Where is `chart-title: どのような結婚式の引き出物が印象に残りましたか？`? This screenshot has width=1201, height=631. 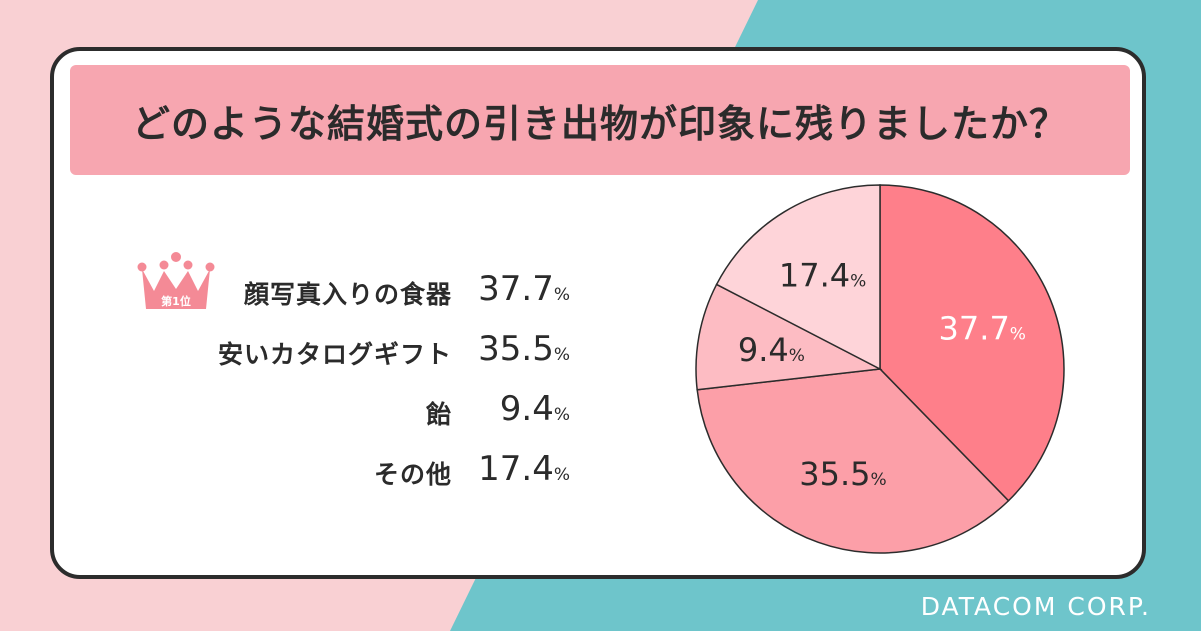
chart-title: どのような結婚式の引き出物が印象に残りましたか？ is located at coordinates (599, 123).